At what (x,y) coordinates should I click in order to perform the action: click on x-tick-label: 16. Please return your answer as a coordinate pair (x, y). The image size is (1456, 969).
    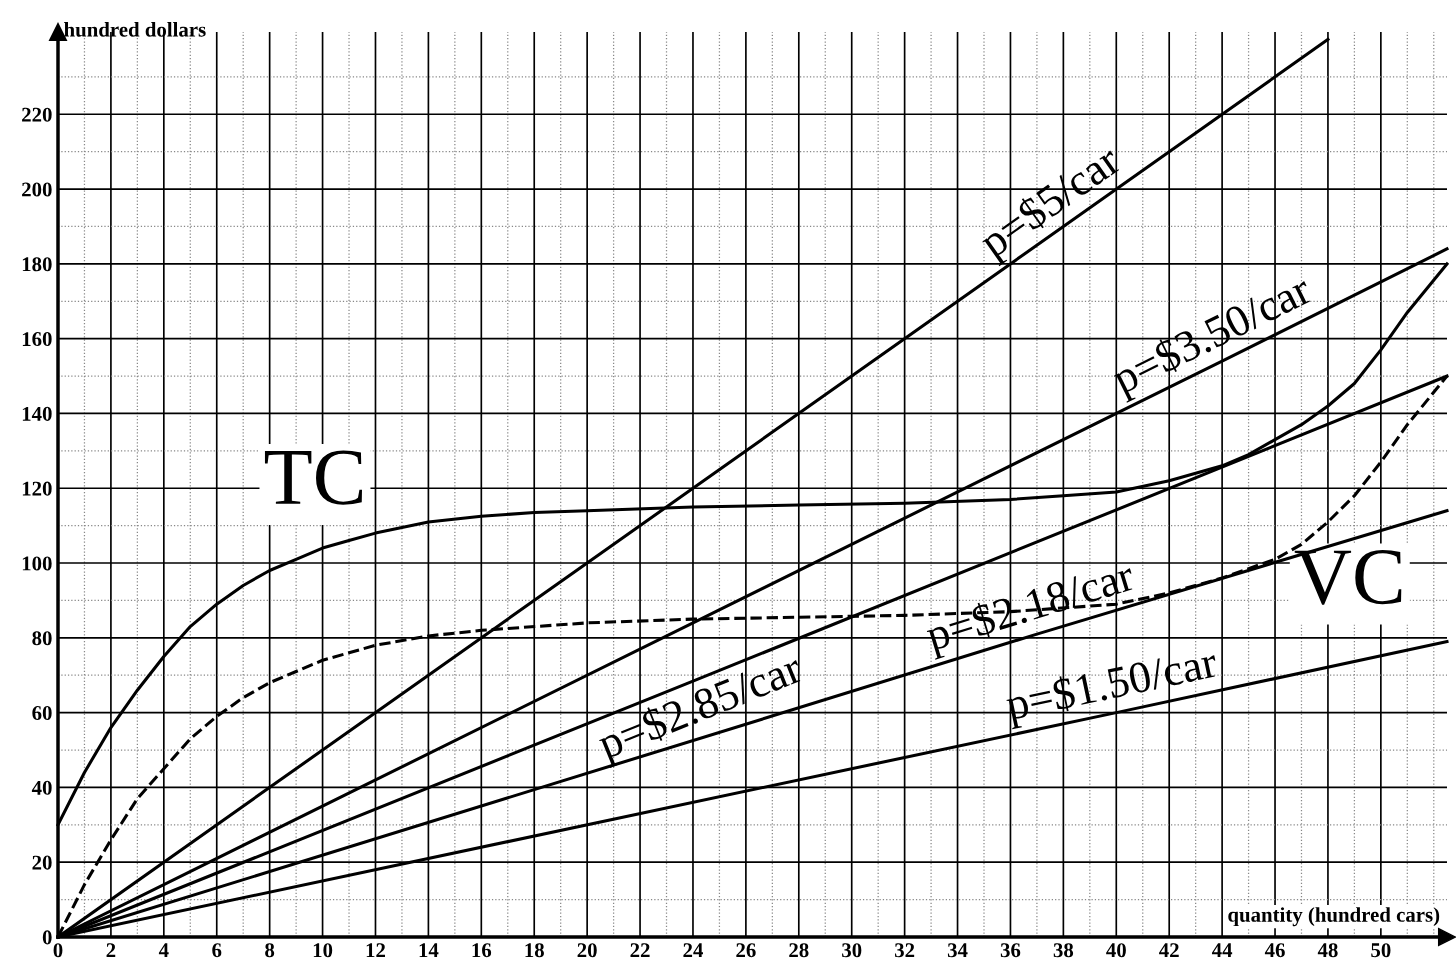
    Looking at the image, I should click on (482, 950).